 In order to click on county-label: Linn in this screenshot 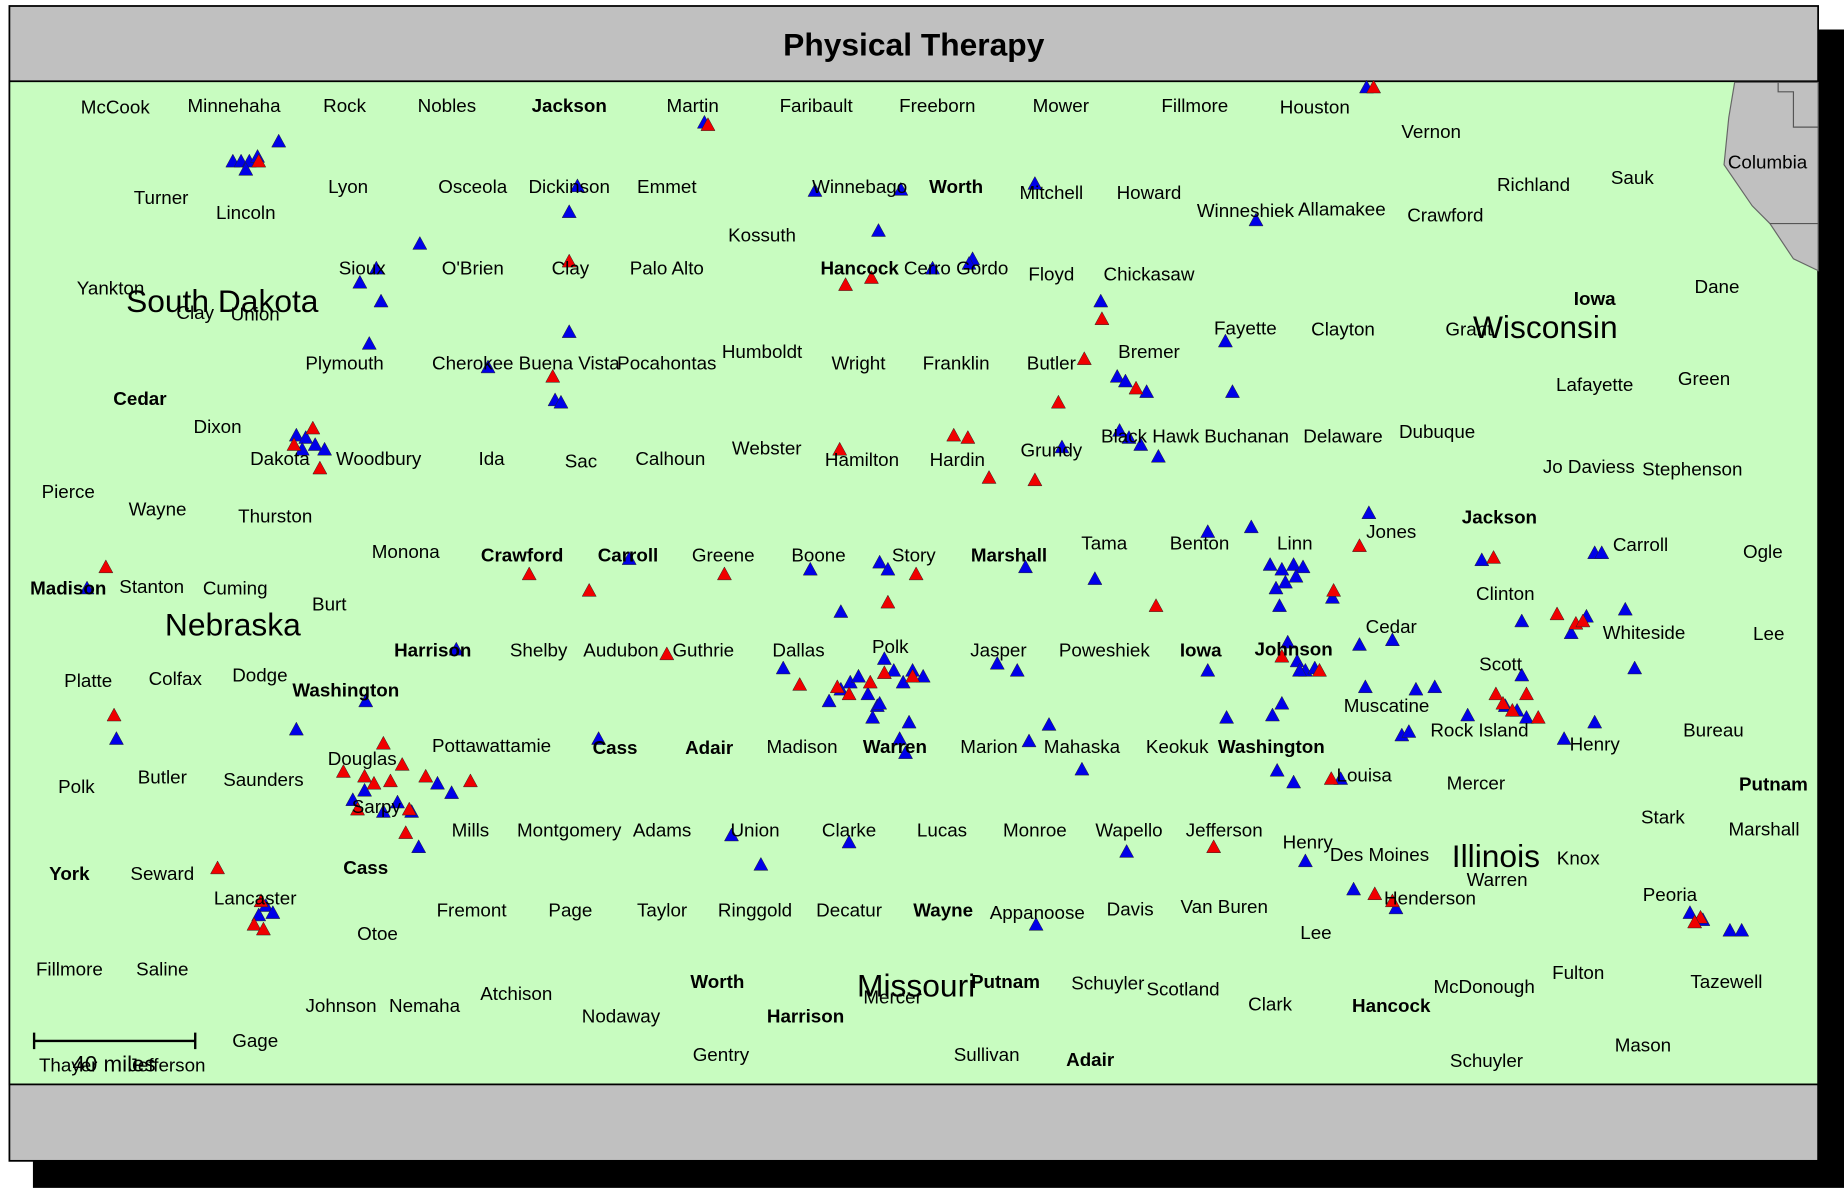, I will do `click(1295, 543)`.